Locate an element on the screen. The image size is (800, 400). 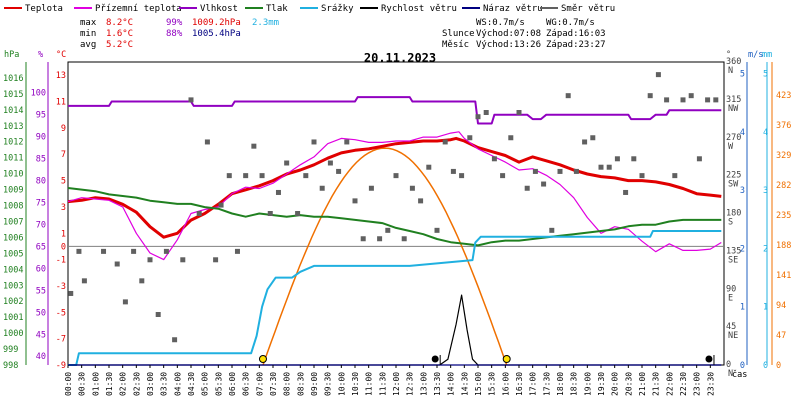
time-tick-label: 02:00 is located at coordinates (123, 384).